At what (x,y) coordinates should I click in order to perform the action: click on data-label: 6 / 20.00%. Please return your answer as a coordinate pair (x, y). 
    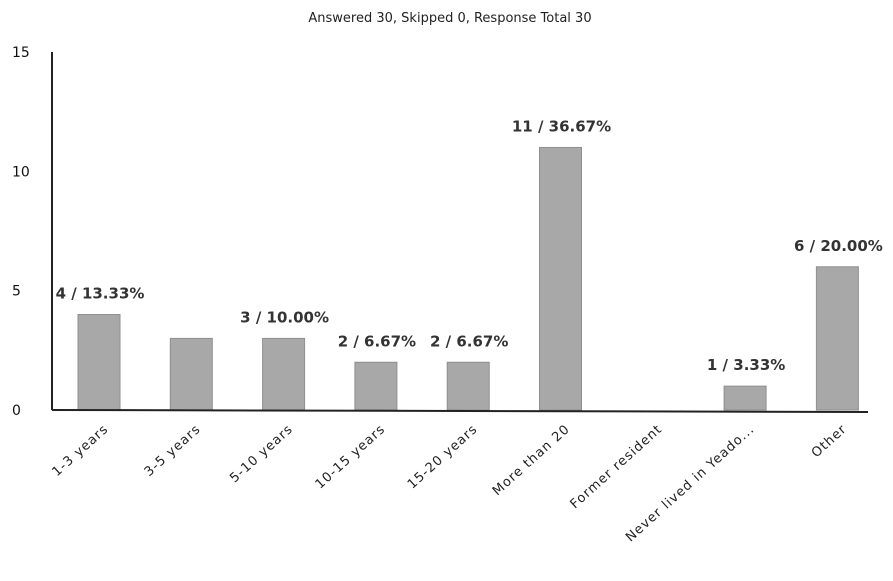
    Looking at the image, I should click on (838, 246).